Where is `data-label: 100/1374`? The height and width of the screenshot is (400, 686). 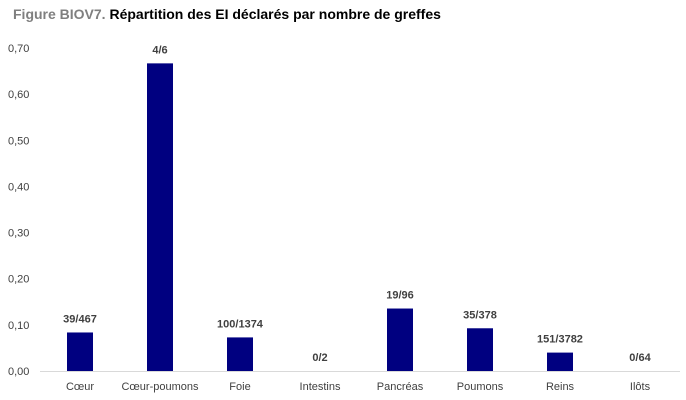 data-label: 100/1374 is located at coordinates (240, 324).